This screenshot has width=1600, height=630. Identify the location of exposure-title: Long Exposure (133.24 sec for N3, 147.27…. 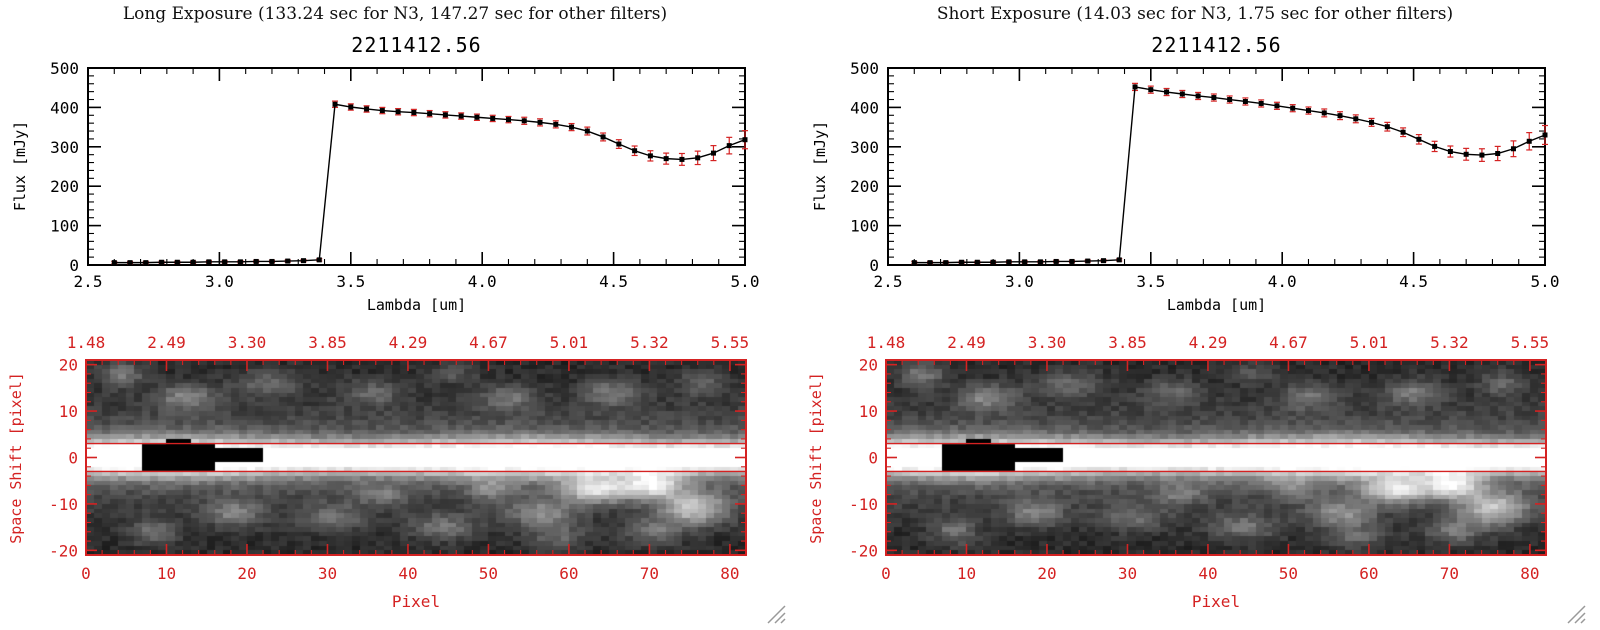
(395, 14).